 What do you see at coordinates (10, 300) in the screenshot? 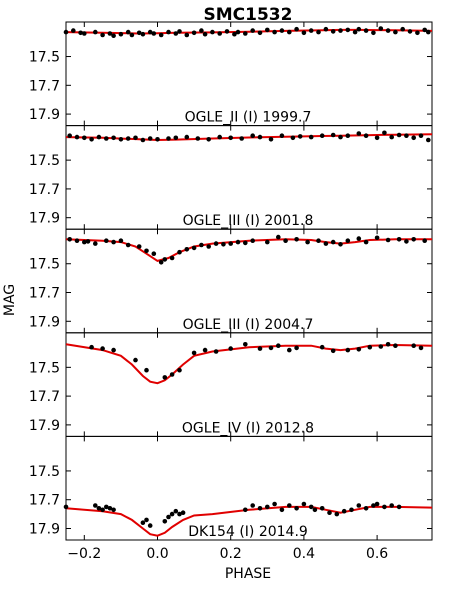
I see `y-axis-label: MAG` at bounding box center [10, 300].